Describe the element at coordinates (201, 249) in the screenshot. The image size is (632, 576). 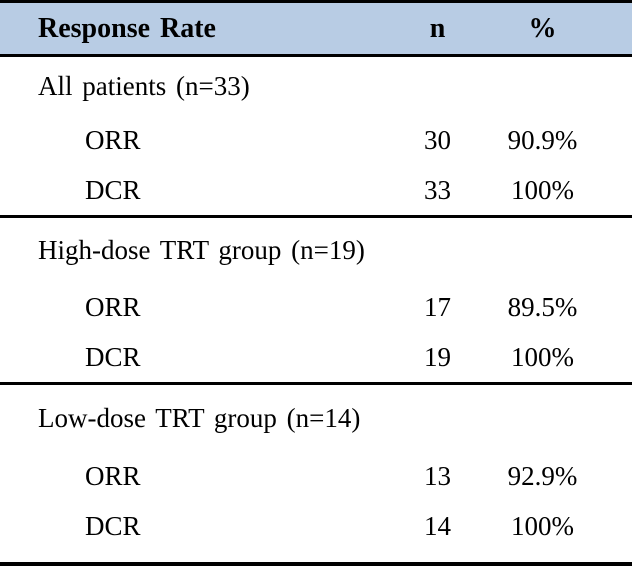
I see `group-label: High-dose TRT group (n=19)` at that location.